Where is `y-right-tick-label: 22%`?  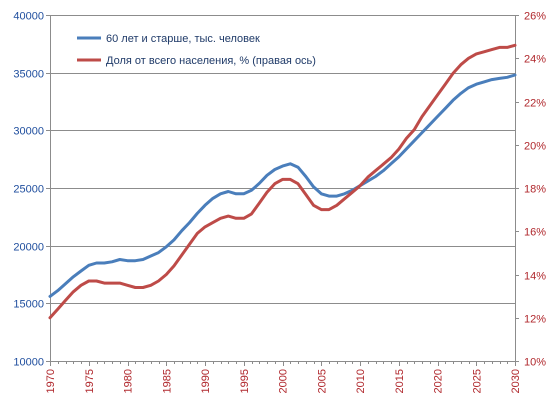 y-right-tick-label: 22% is located at coordinates (535, 104).